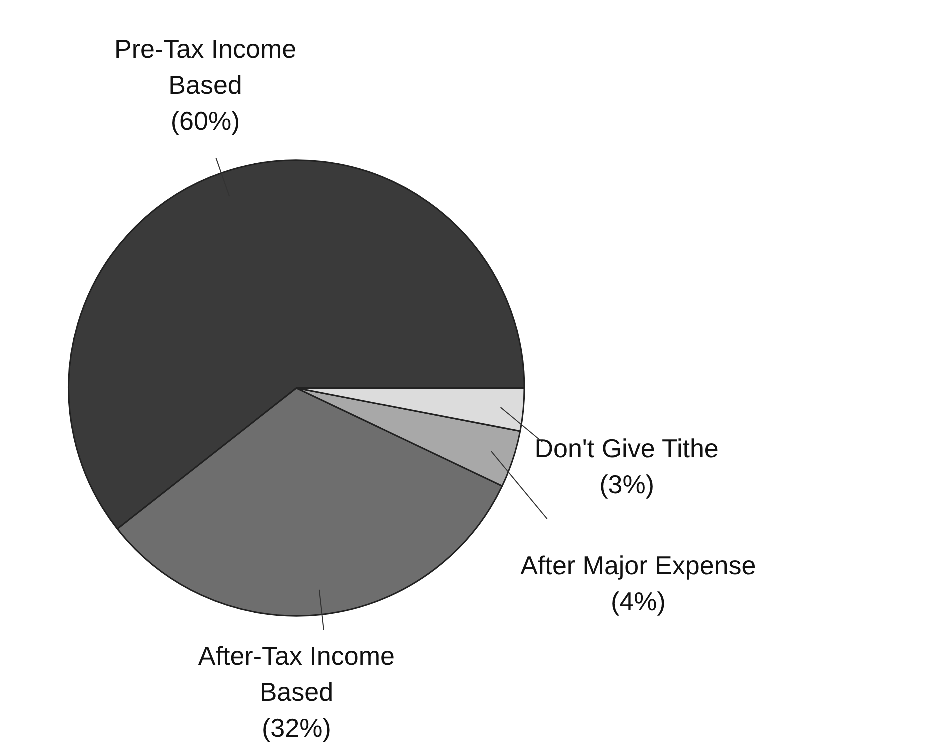 The width and height of the screenshot is (925, 753). What do you see at coordinates (297, 727) in the screenshot?
I see `data-label: (32%)` at bounding box center [297, 727].